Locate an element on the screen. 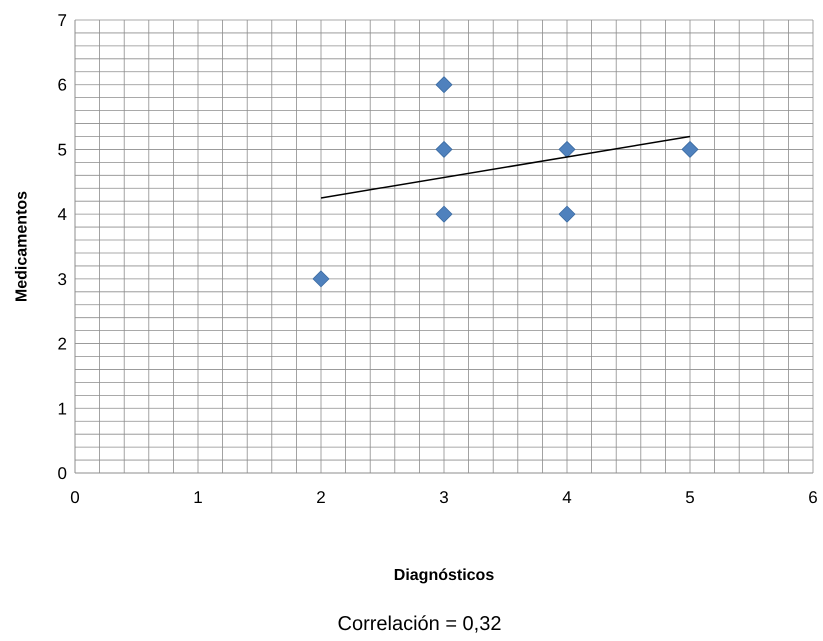  y-tick-label: 3 is located at coordinates (62, 279).